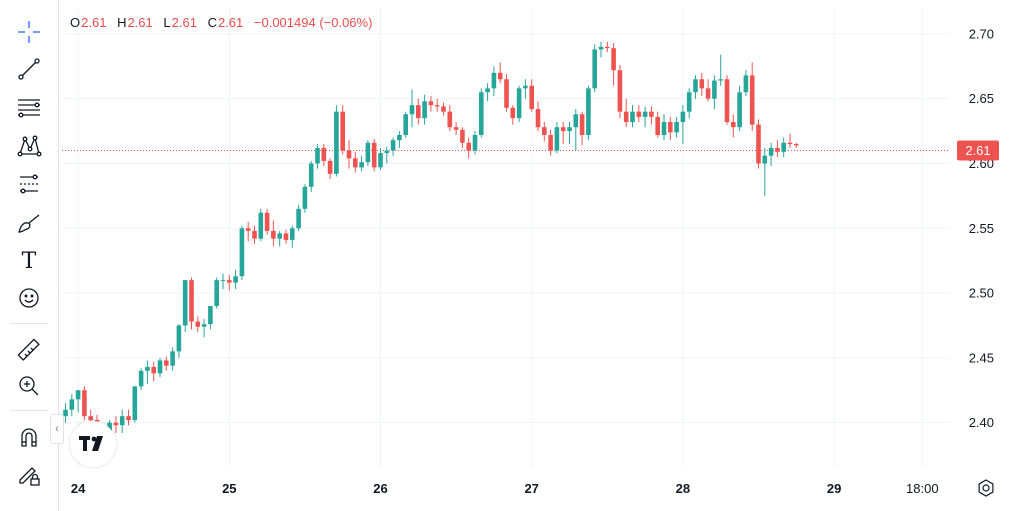 The image size is (1024, 511). I want to click on fib-retracement-icon, so click(29, 108).